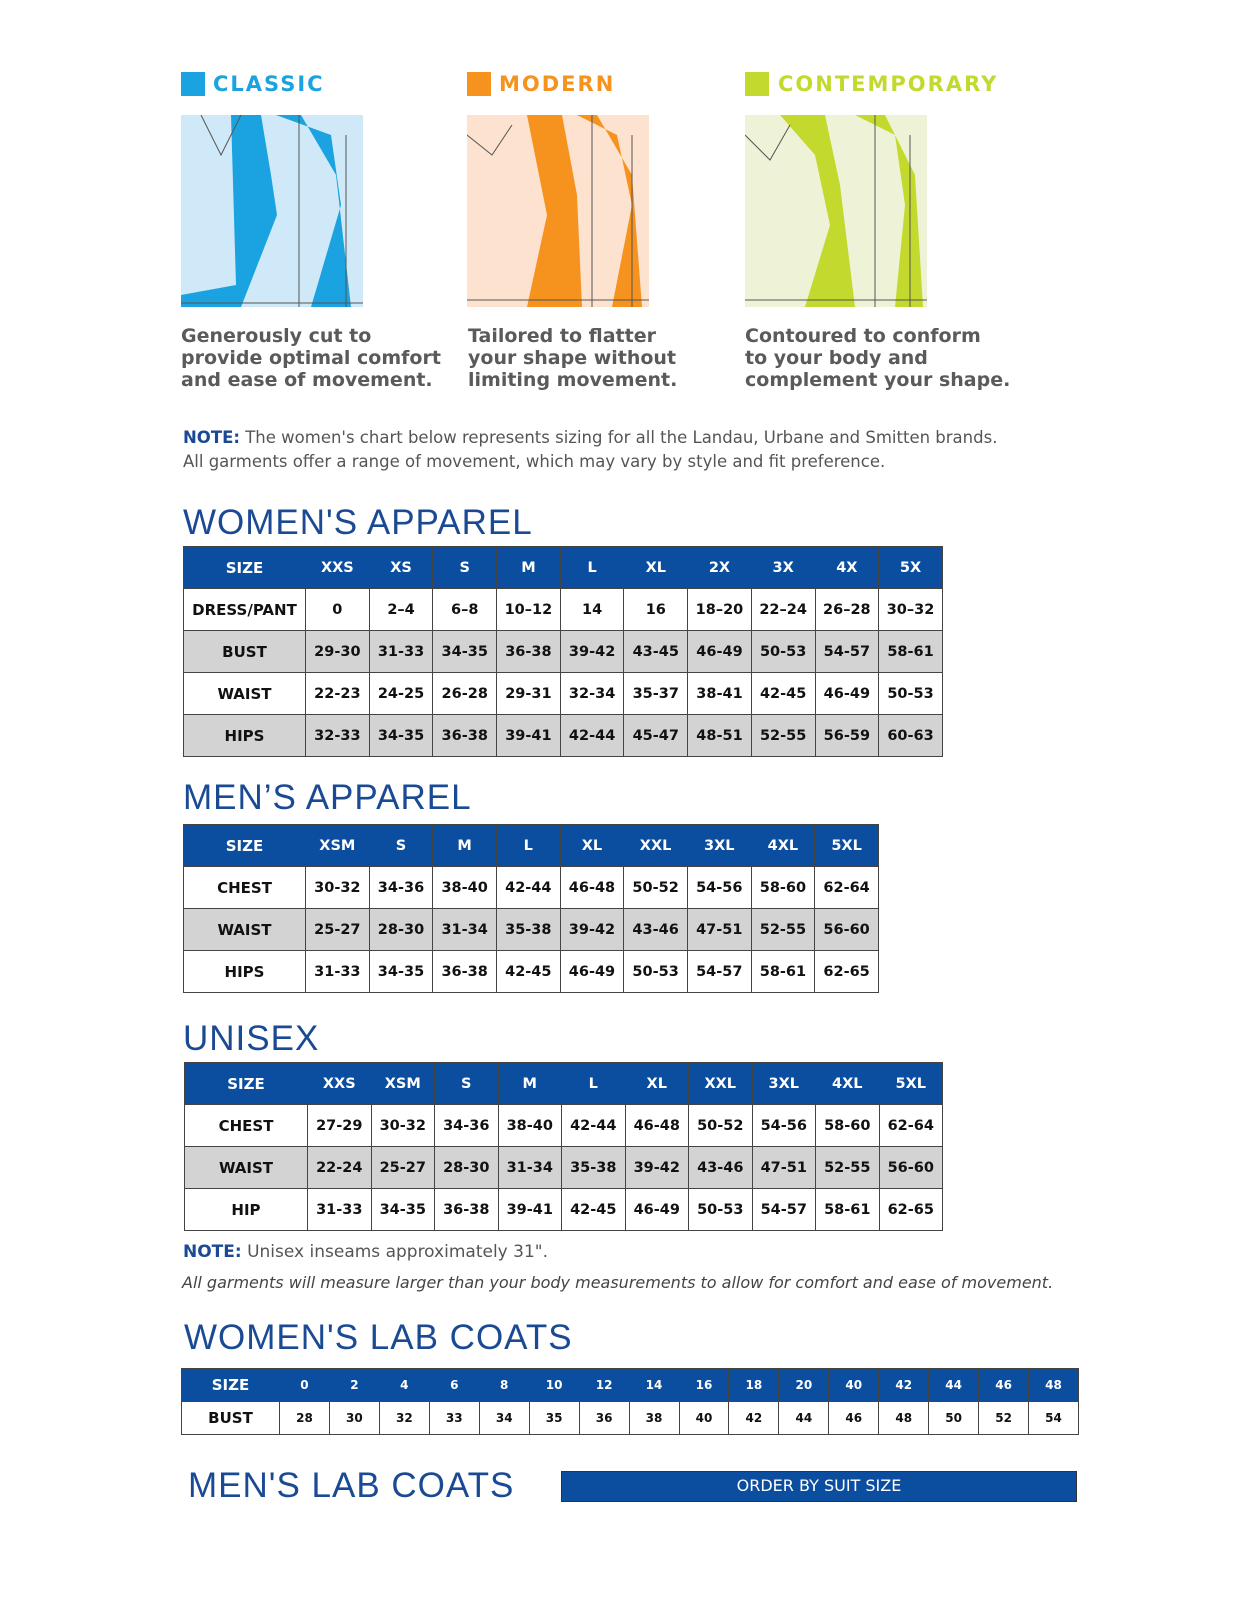 The image size is (1236, 1600). I want to click on line: to your body and, so click(836, 358).